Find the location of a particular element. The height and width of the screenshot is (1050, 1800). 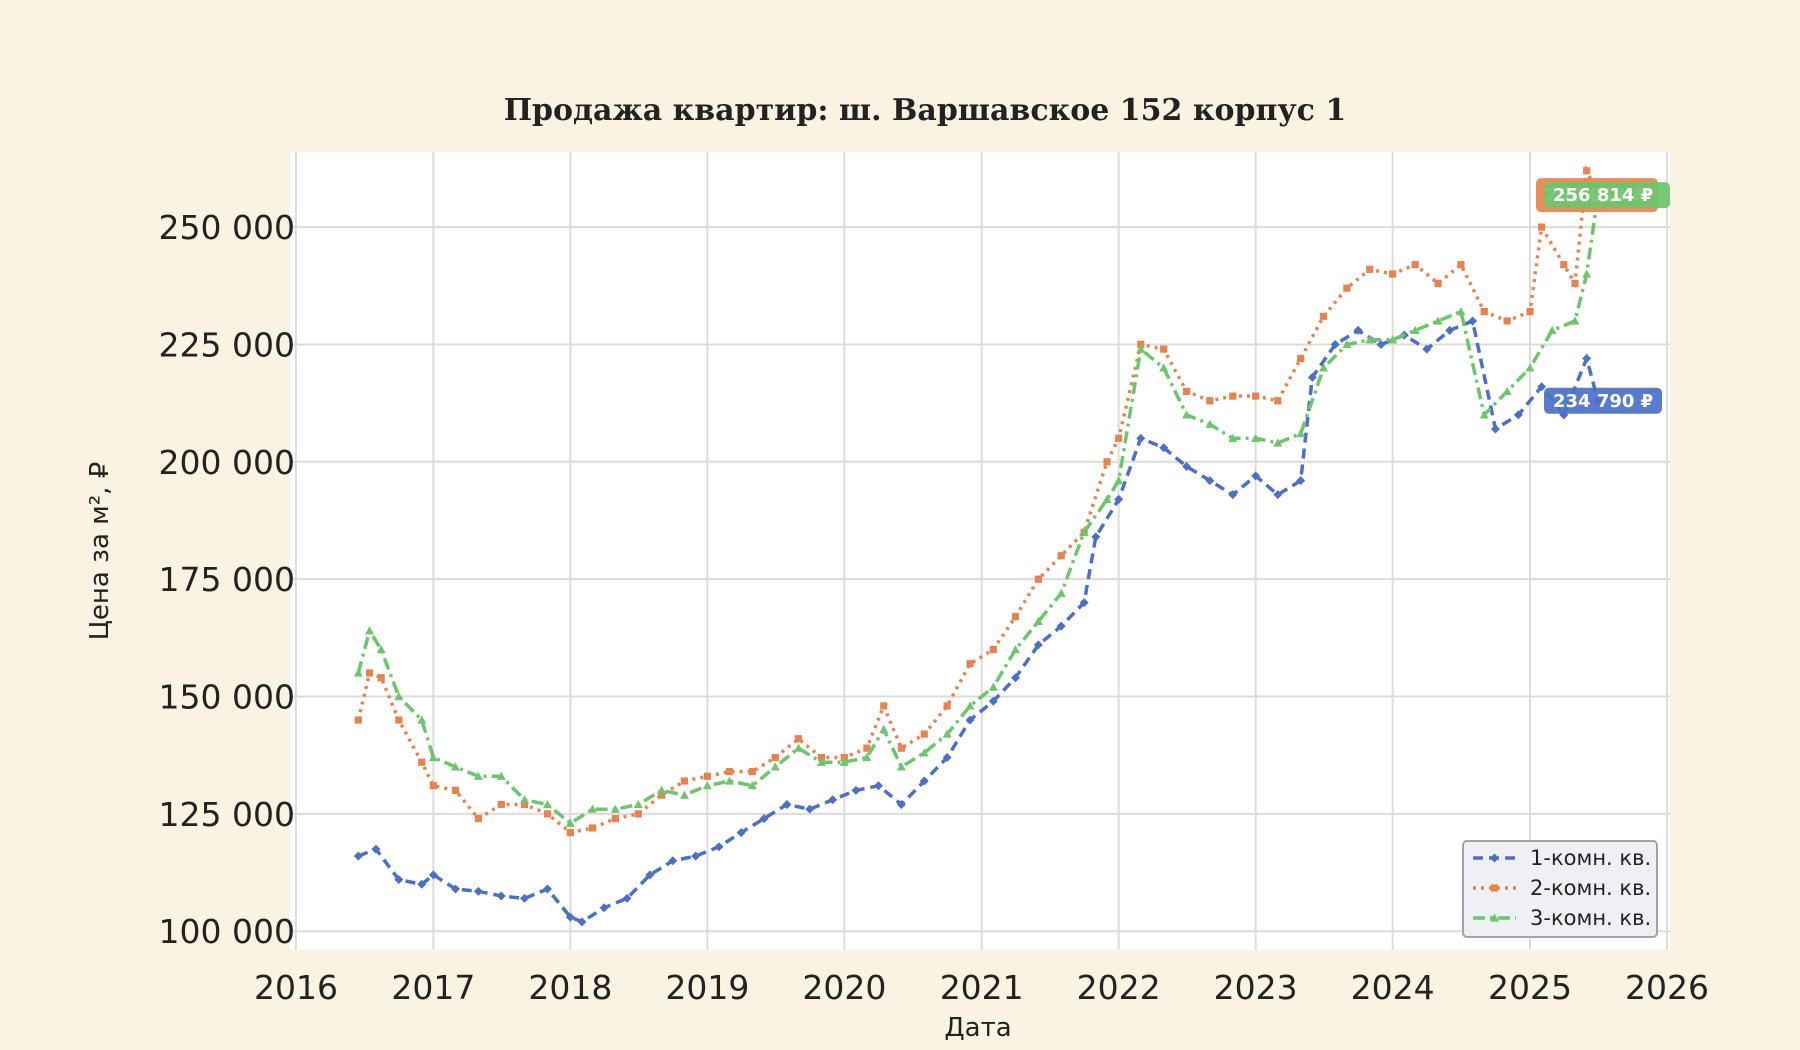

legend-label: 3-комн. кв. is located at coordinates (1590, 918).